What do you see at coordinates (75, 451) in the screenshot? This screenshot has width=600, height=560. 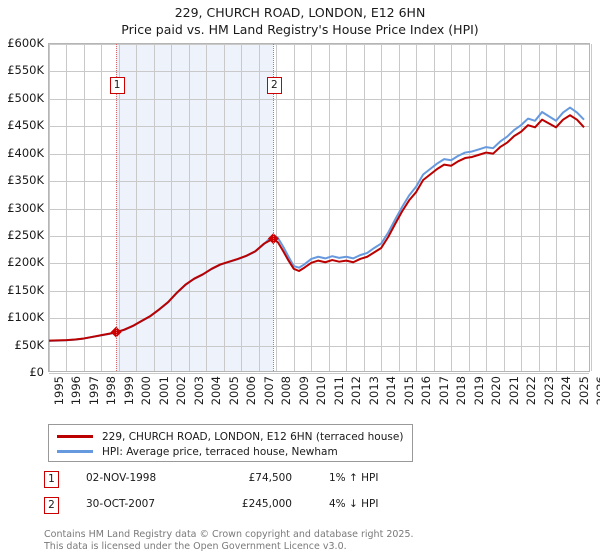 I see `legend-swatch-hpi` at bounding box center [75, 451].